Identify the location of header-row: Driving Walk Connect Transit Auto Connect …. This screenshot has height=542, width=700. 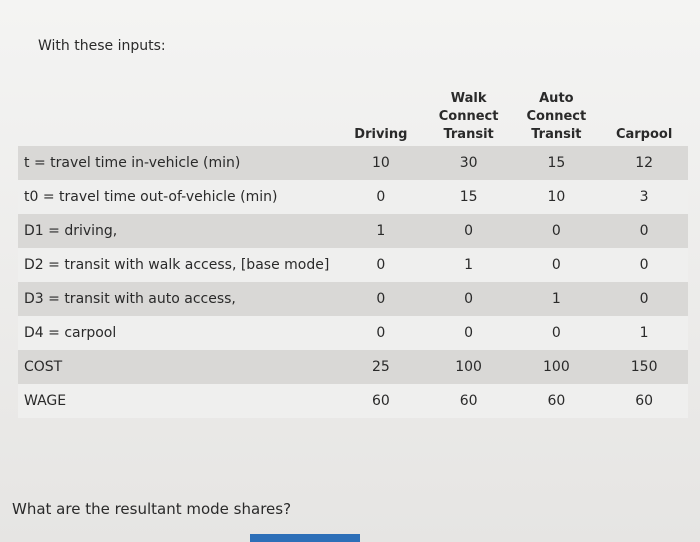
(353, 117).